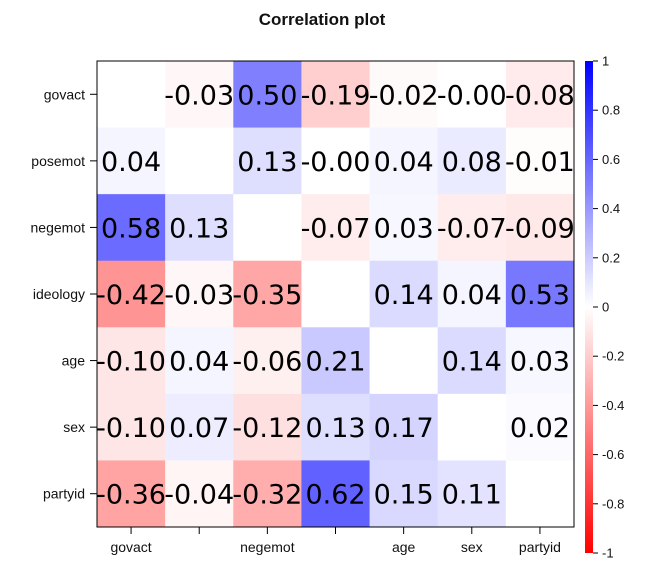 The width and height of the screenshot is (645, 575). I want to click on y-tick-label: age, so click(74, 361).